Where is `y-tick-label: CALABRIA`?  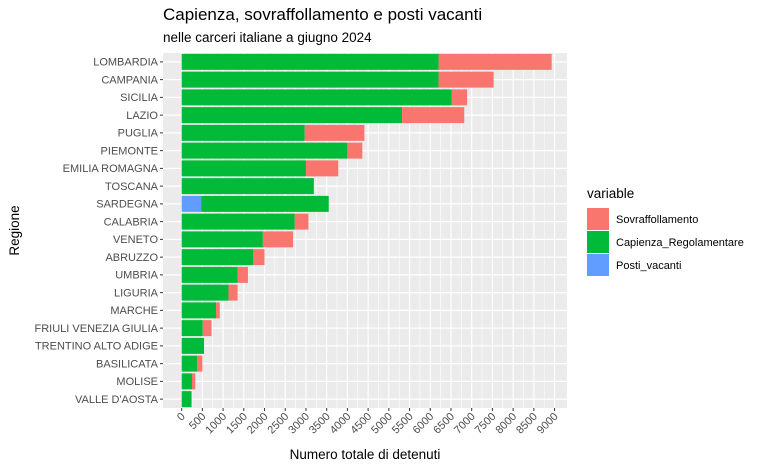 y-tick-label: CALABRIA is located at coordinates (131, 222).